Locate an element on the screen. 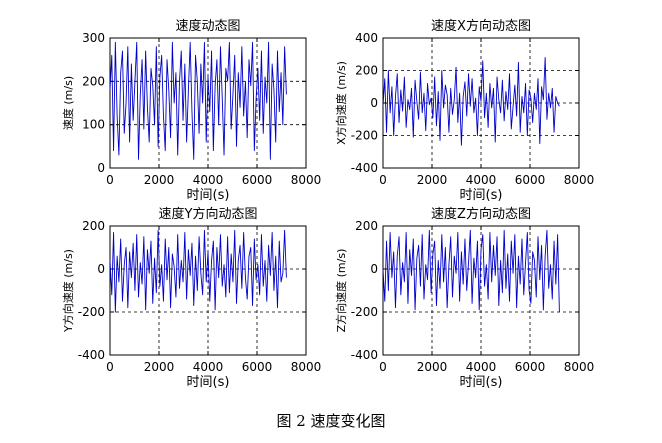  figure-caption: 图 2 速度变化图 is located at coordinates (331, 421).